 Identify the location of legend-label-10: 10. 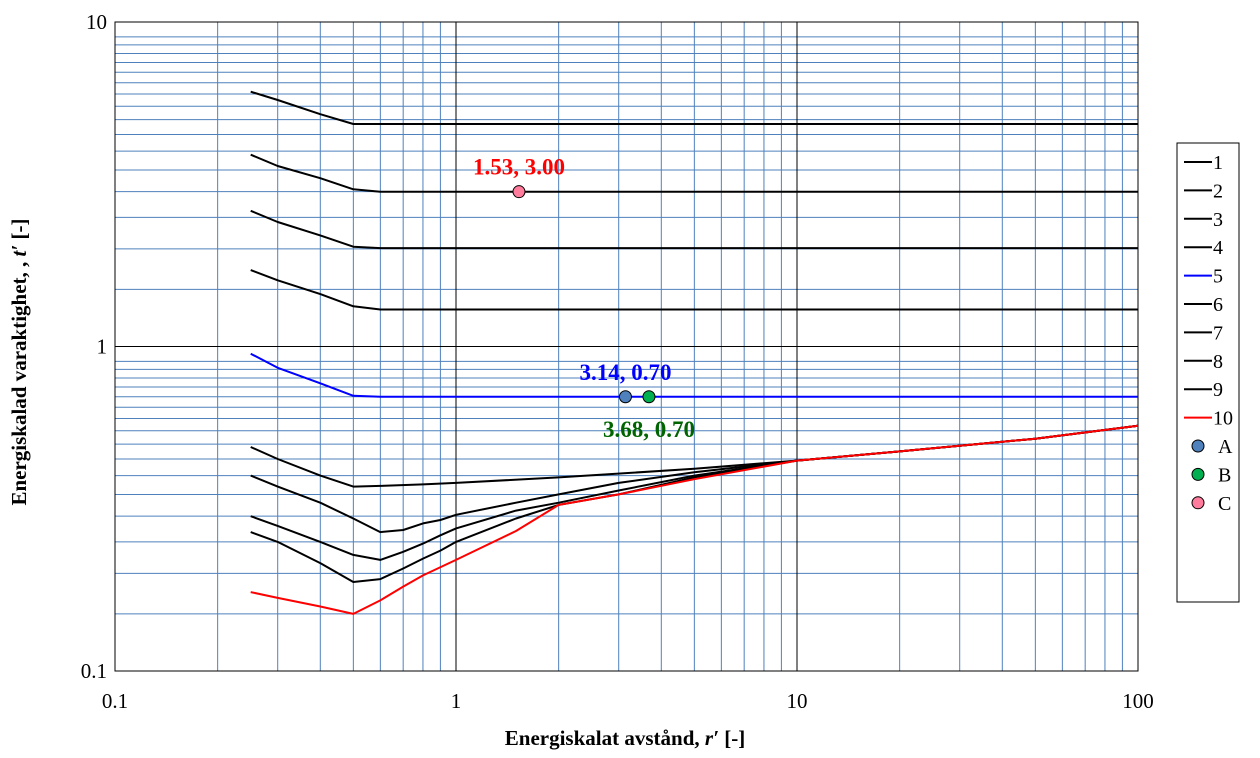
(1223, 419).